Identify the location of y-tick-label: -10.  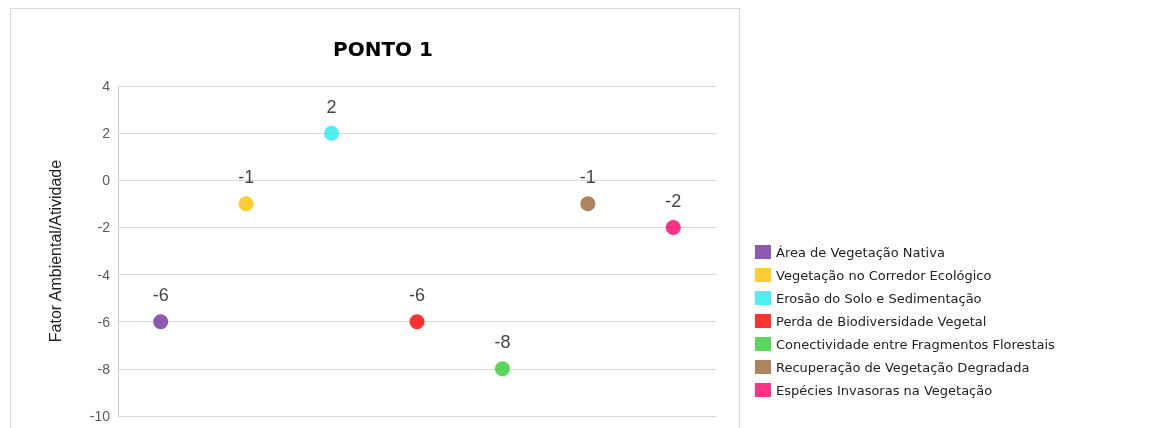
(100, 416).